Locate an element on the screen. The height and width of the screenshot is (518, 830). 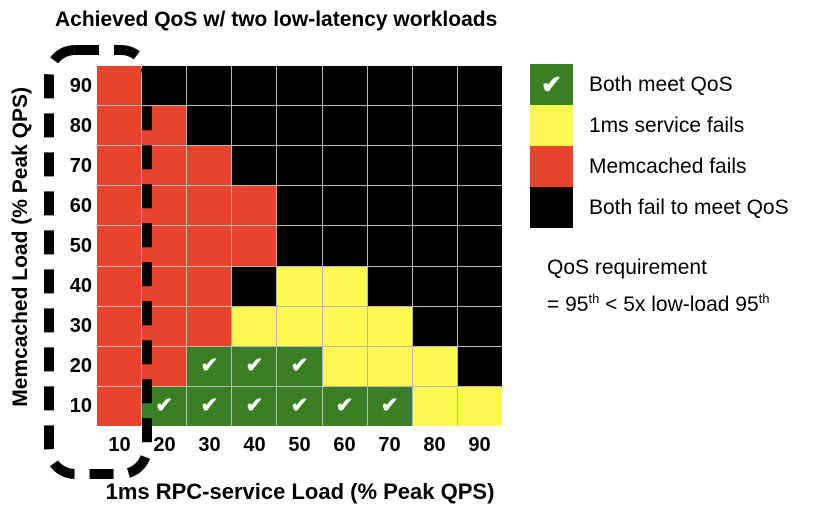
y-axis-title: Memcached Load (% Peak QPS) is located at coordinates (21, 247).